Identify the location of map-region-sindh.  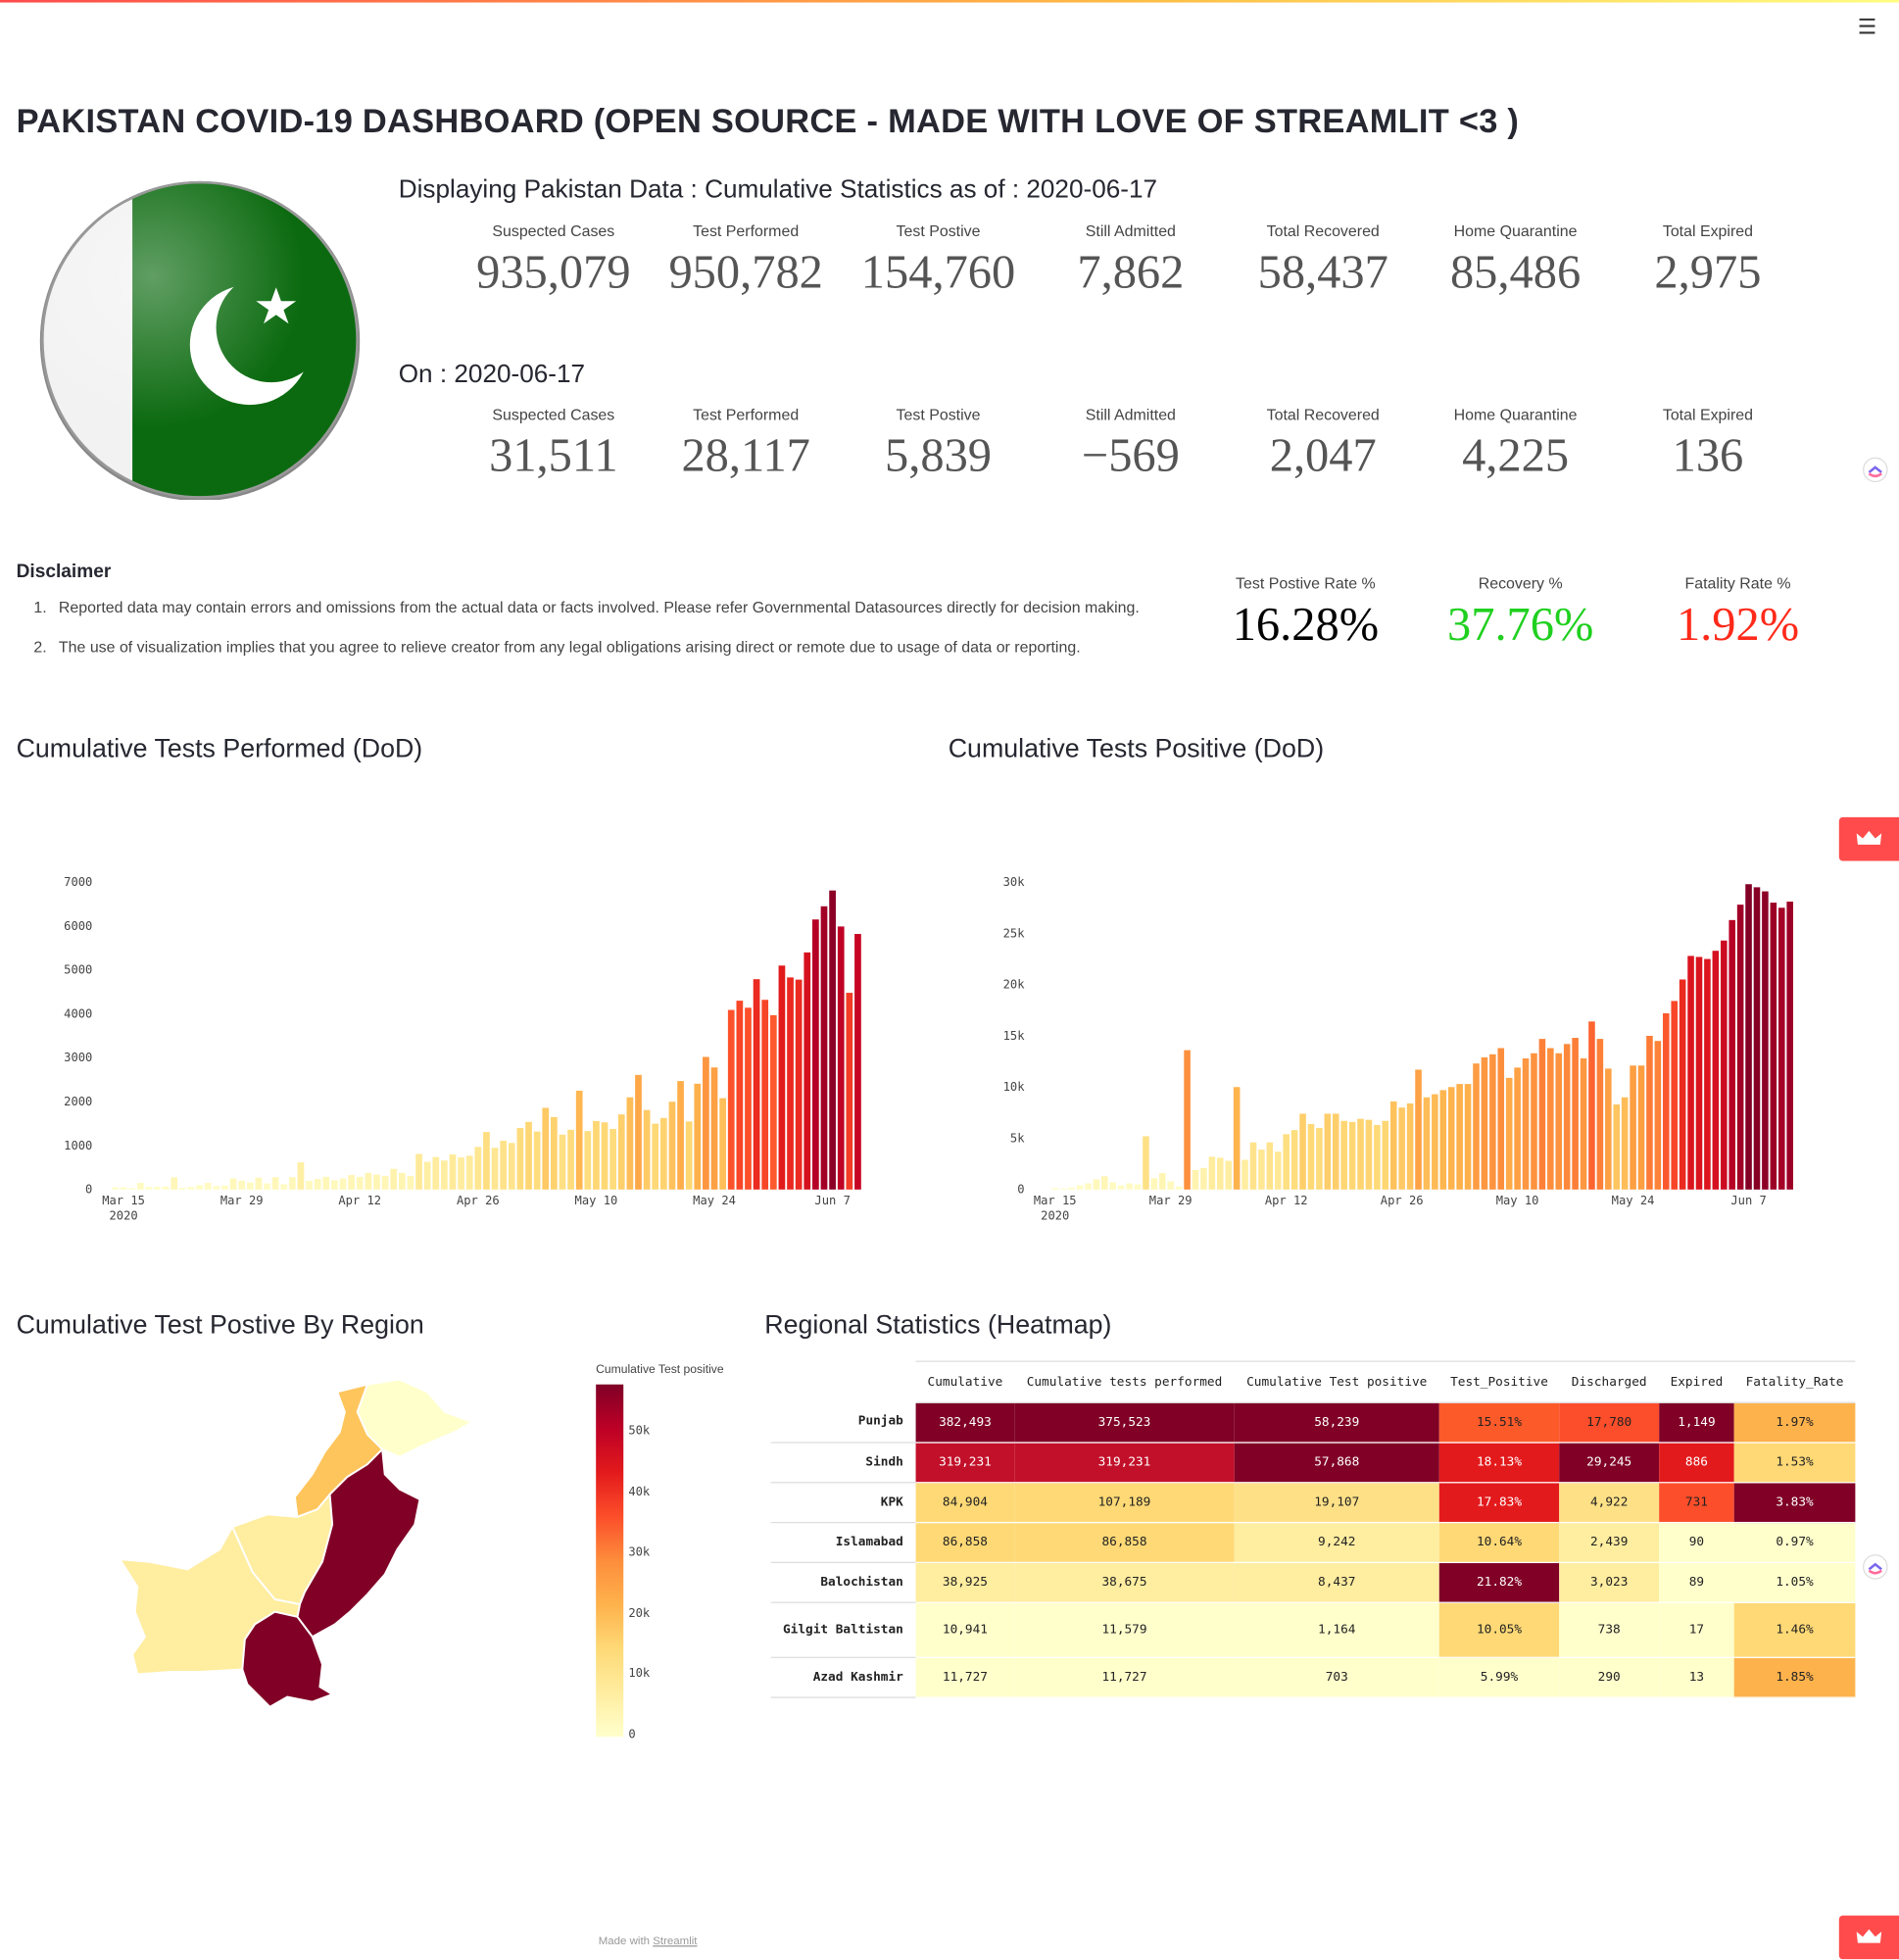
(288, 1659).